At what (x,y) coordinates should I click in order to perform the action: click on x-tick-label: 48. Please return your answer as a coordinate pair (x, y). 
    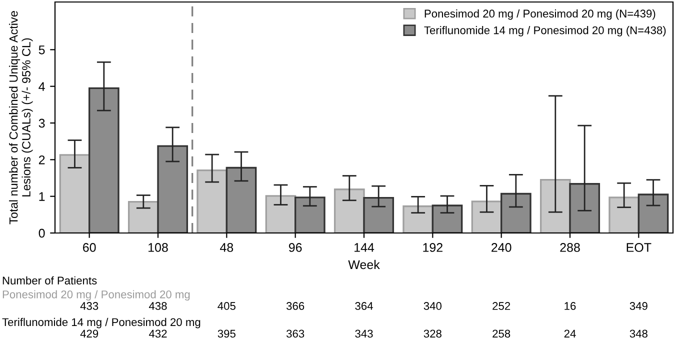
    Looking at the image, I should click on (227, 247).